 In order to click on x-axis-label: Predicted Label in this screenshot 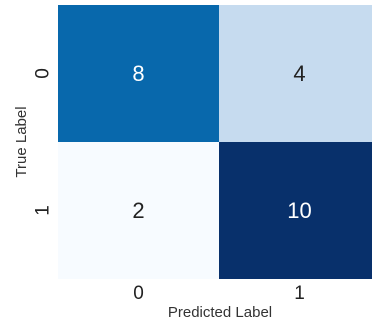, I will do `click(220, 312)`.